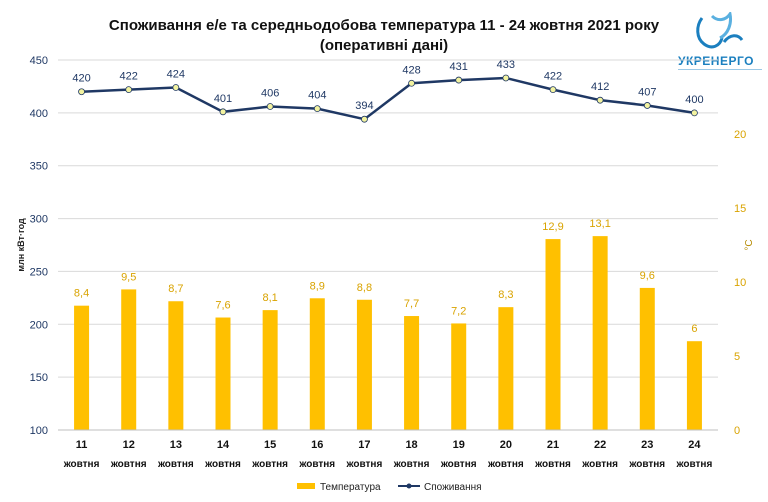 The image size is (768, 502). What do you see at coordinates (364, 288) in the screenshot?
I see `temperature-bar-label: 8,8` at bounding box center [364, 288].